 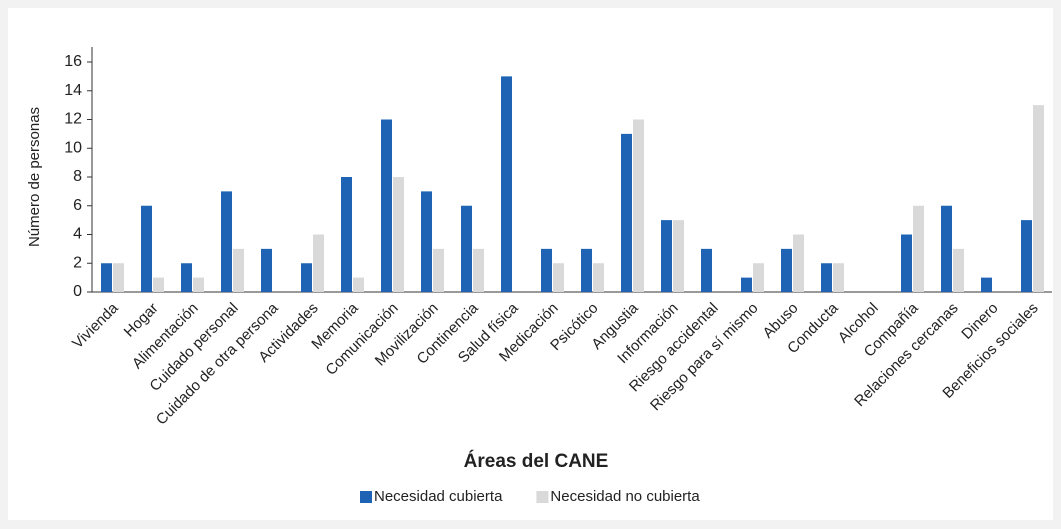 What do you see at coordinates (73, 119) in the screenshot?
I see `y-tick-label: 12` at bounding box center [73, 119].